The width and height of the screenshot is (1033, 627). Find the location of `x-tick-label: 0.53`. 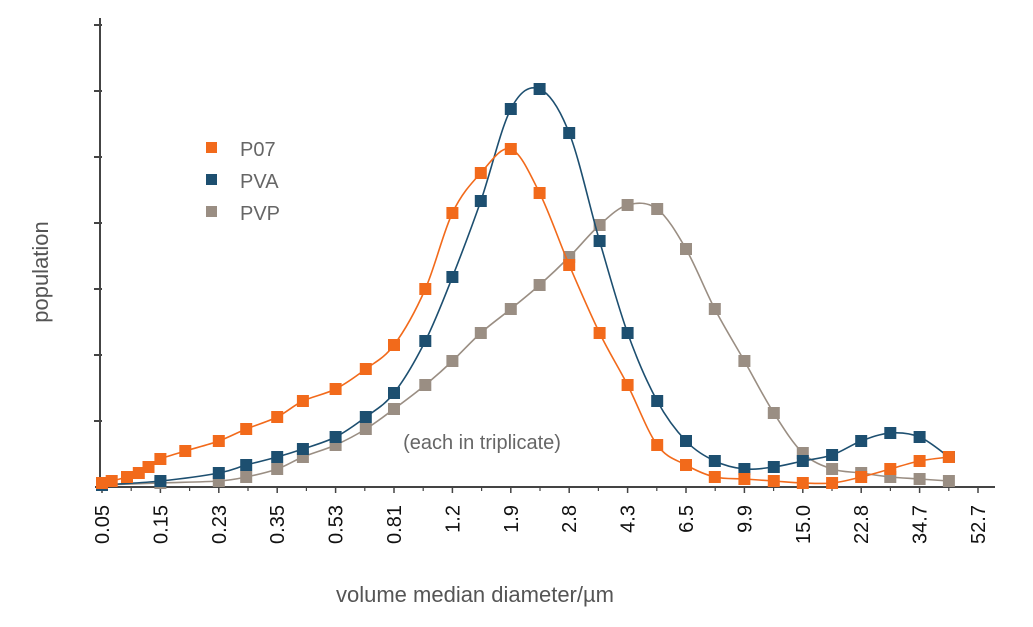

x-tick-label: 0.53 is located at coordinates (337, 524).